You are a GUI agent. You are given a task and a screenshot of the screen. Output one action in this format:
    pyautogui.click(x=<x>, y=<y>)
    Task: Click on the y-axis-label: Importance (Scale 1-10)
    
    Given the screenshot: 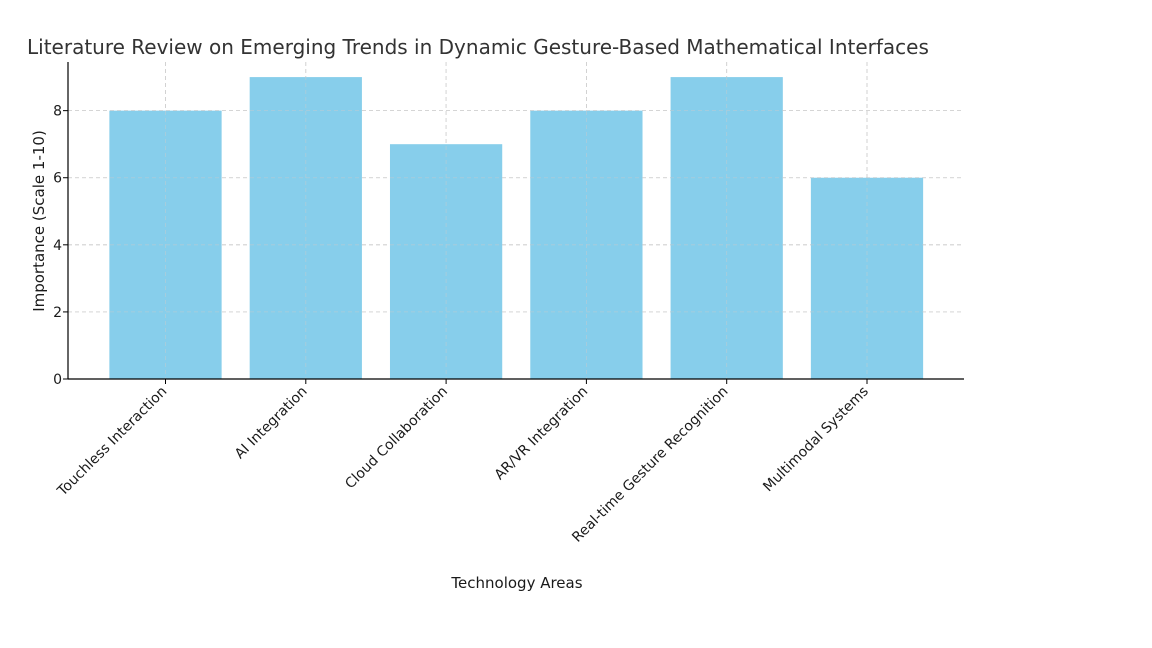 What is the action you would take?
    pyautogui.click(x=39, y=221)
    